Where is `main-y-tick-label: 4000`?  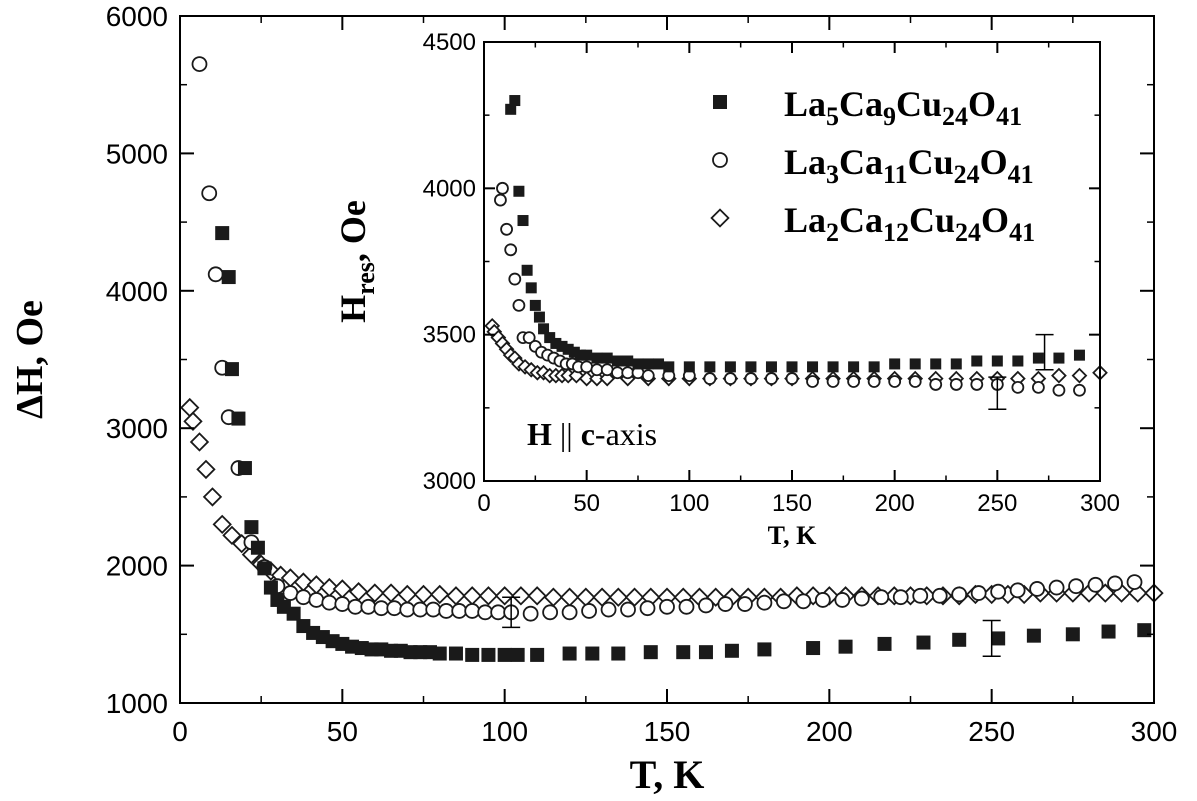
main-y-tick-label: 4000 is located at coordinates (137, 291).